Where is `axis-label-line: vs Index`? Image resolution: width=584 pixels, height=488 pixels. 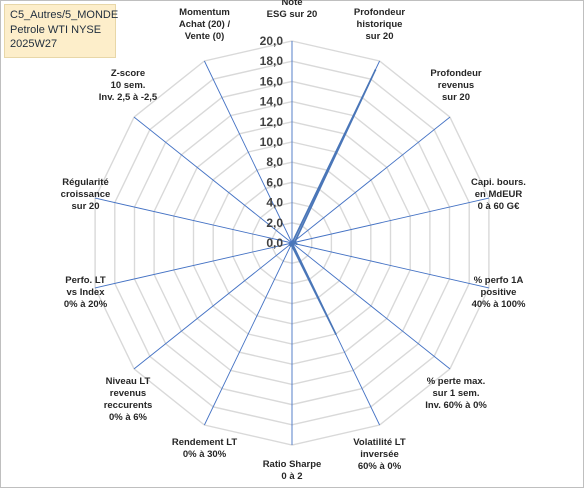 axis-label-line: vs Index is located at coordinates (85, 292).